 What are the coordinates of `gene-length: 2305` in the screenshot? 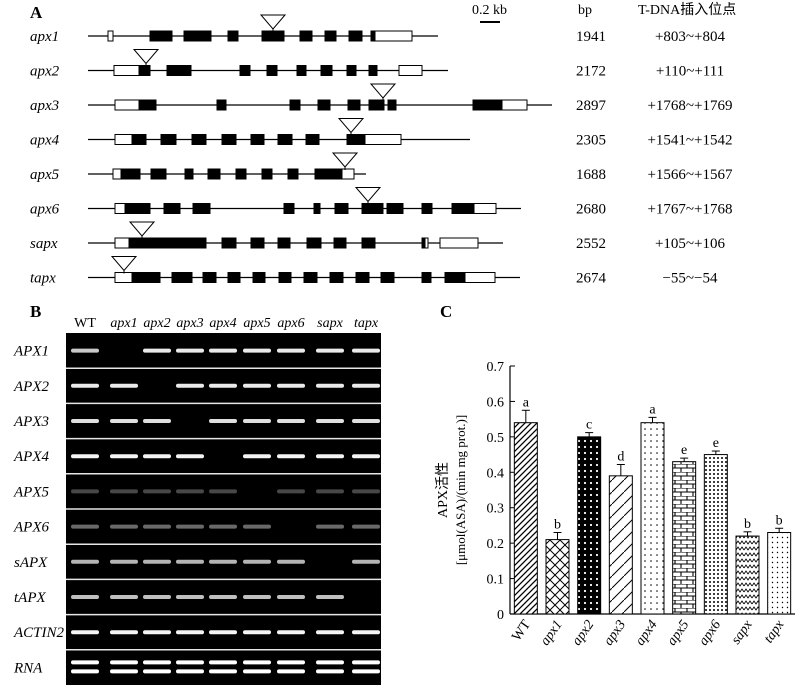 It's located at (591, 141).